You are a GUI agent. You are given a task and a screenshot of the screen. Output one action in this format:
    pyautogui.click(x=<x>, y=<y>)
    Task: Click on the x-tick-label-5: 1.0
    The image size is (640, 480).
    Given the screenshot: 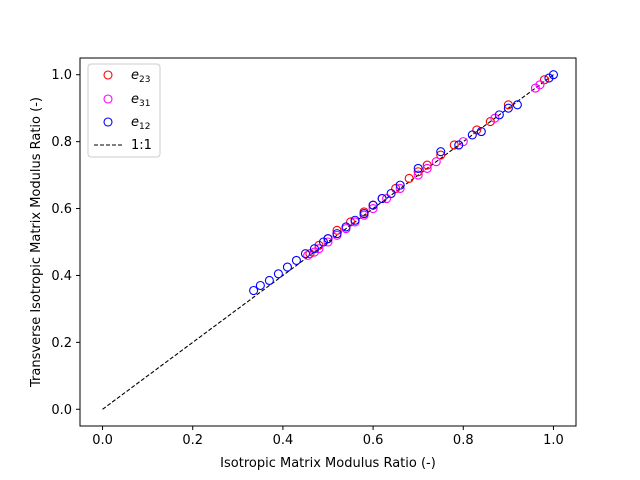 What is the action you would take?
    pyautogui.click(x=553, y=440)
    